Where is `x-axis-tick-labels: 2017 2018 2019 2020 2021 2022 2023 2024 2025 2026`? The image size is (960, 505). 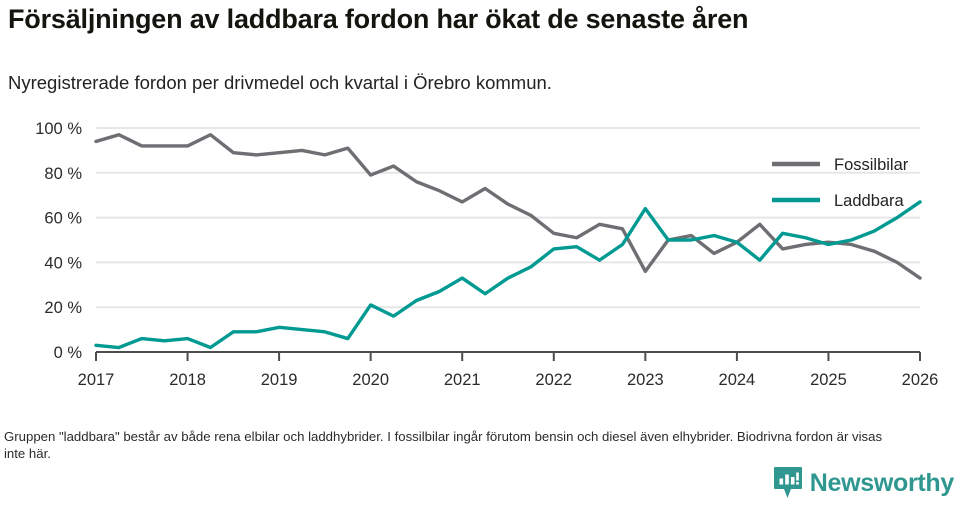
x-axis-tick-labels: 2017 2018 2019 2020 2021 2022 2023 2024 2025 2026 is located at coordinates (508, 380).